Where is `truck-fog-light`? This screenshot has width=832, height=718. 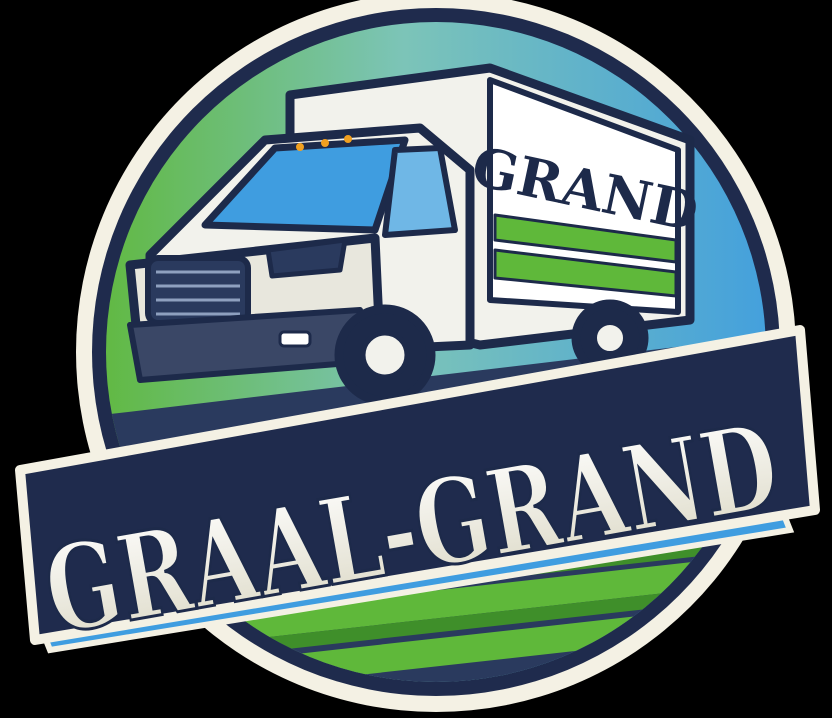 truck-fog-light is located at coordinates (295, 339).